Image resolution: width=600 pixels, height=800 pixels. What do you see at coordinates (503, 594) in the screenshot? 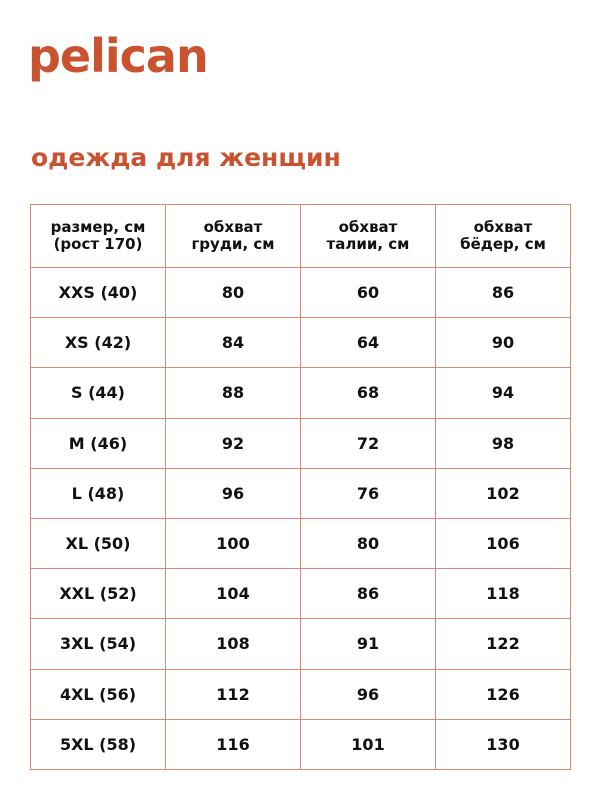
I see `cell-hips: 118` at bounding box center [503, 594].